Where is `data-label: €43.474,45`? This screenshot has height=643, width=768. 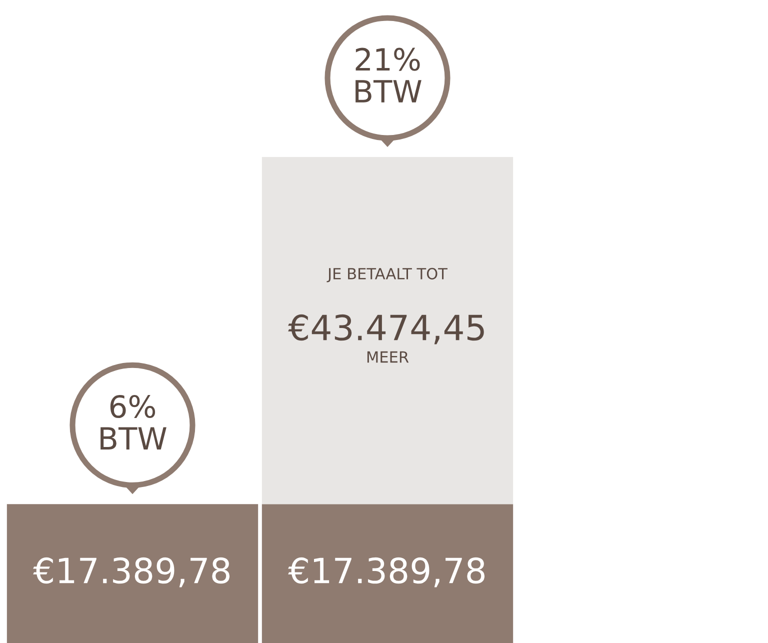
data-label: €43.474,45 is located at coordinates (386, 329).